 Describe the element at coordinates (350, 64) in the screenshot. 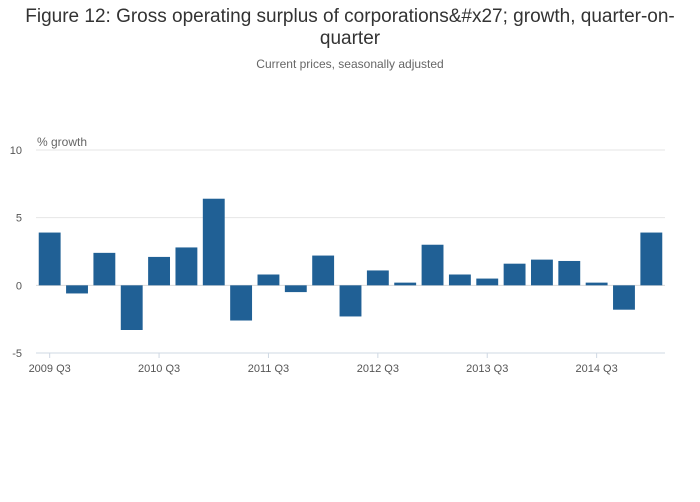

I see `chart-subtitle: Current prices, seasonally adjusted` at that location.